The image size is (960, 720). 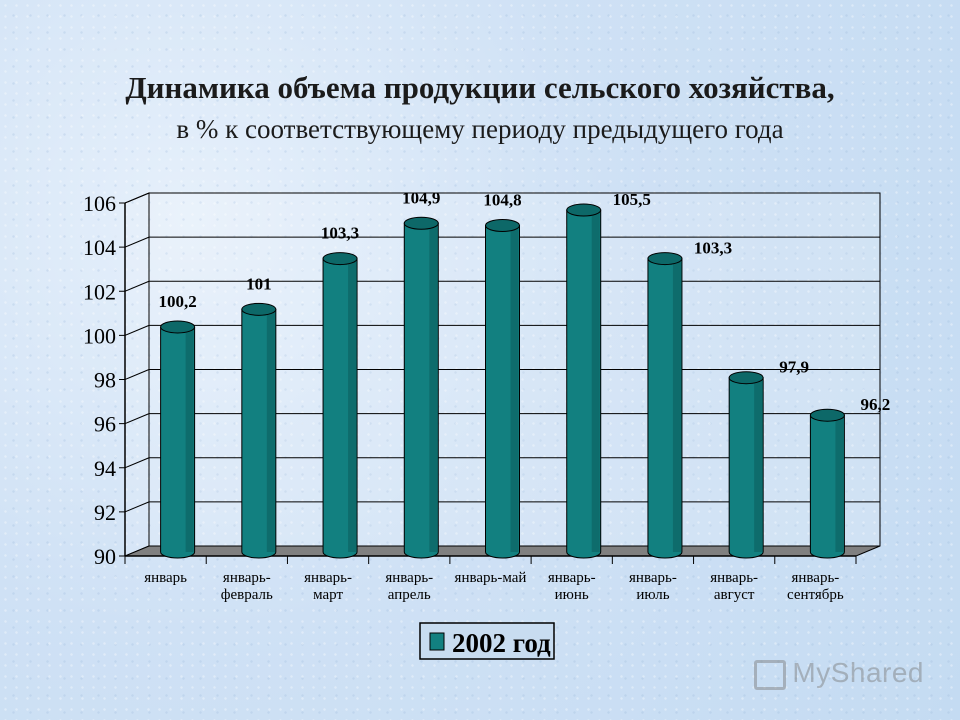 I want to click on y-tick-label: 98, so click(x=105, y=380).